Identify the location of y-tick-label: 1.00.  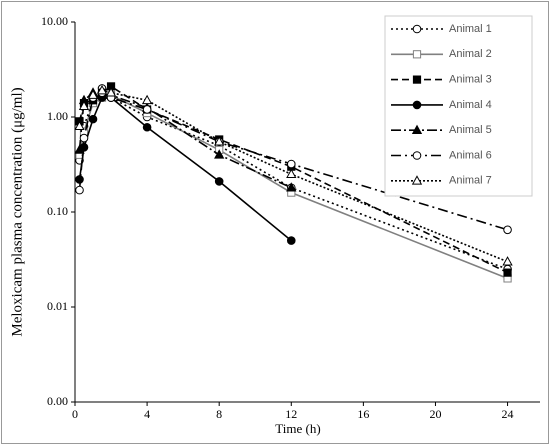
(57, 116).